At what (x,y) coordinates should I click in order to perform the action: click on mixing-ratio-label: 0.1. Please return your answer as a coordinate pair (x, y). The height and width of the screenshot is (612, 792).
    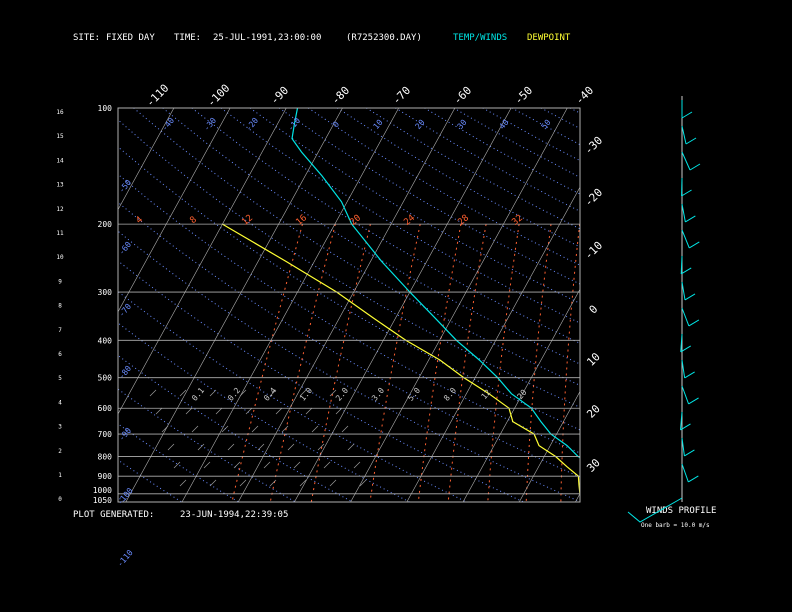
    Looking at the image, I should click on (198, 394).